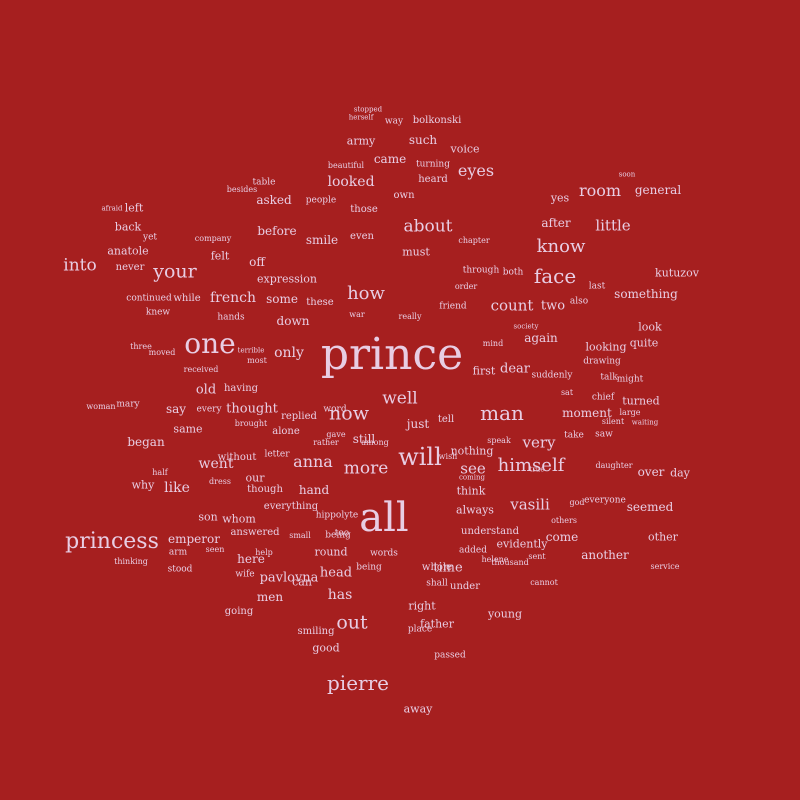 This screenshot has height=800, width=800. I want to click on cloud-word: people, so click(321, 200).